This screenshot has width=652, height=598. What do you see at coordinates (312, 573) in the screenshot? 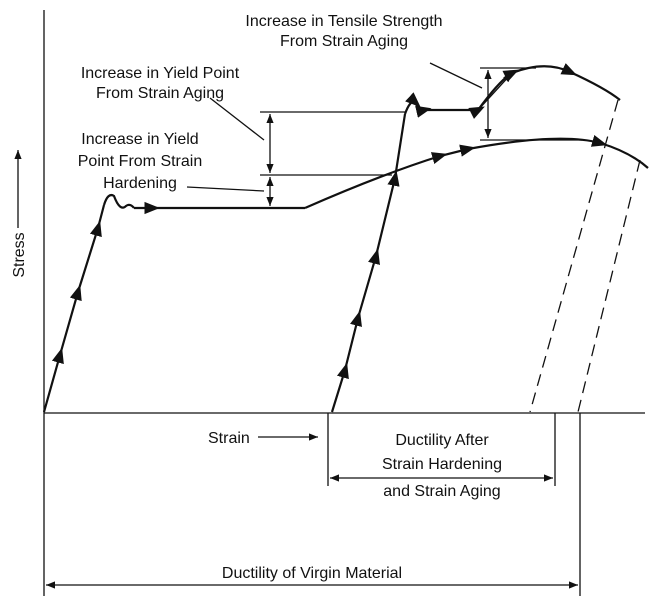
I see `label: Ductility of Virgin Material` at bounding box center [312, 573].